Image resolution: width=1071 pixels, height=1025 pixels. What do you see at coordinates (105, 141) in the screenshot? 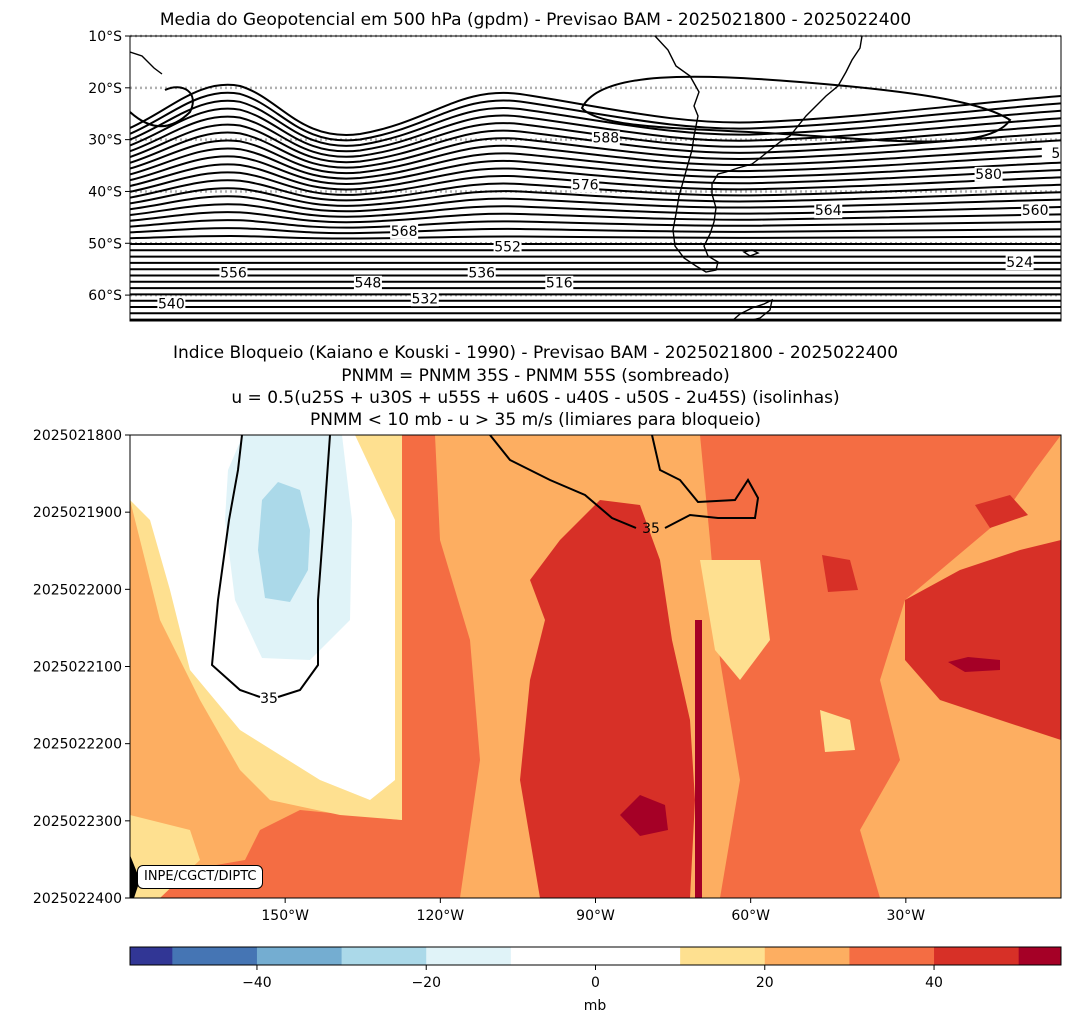
I see `lat-tick-label: 30°S` at bounding box center [105, 141].